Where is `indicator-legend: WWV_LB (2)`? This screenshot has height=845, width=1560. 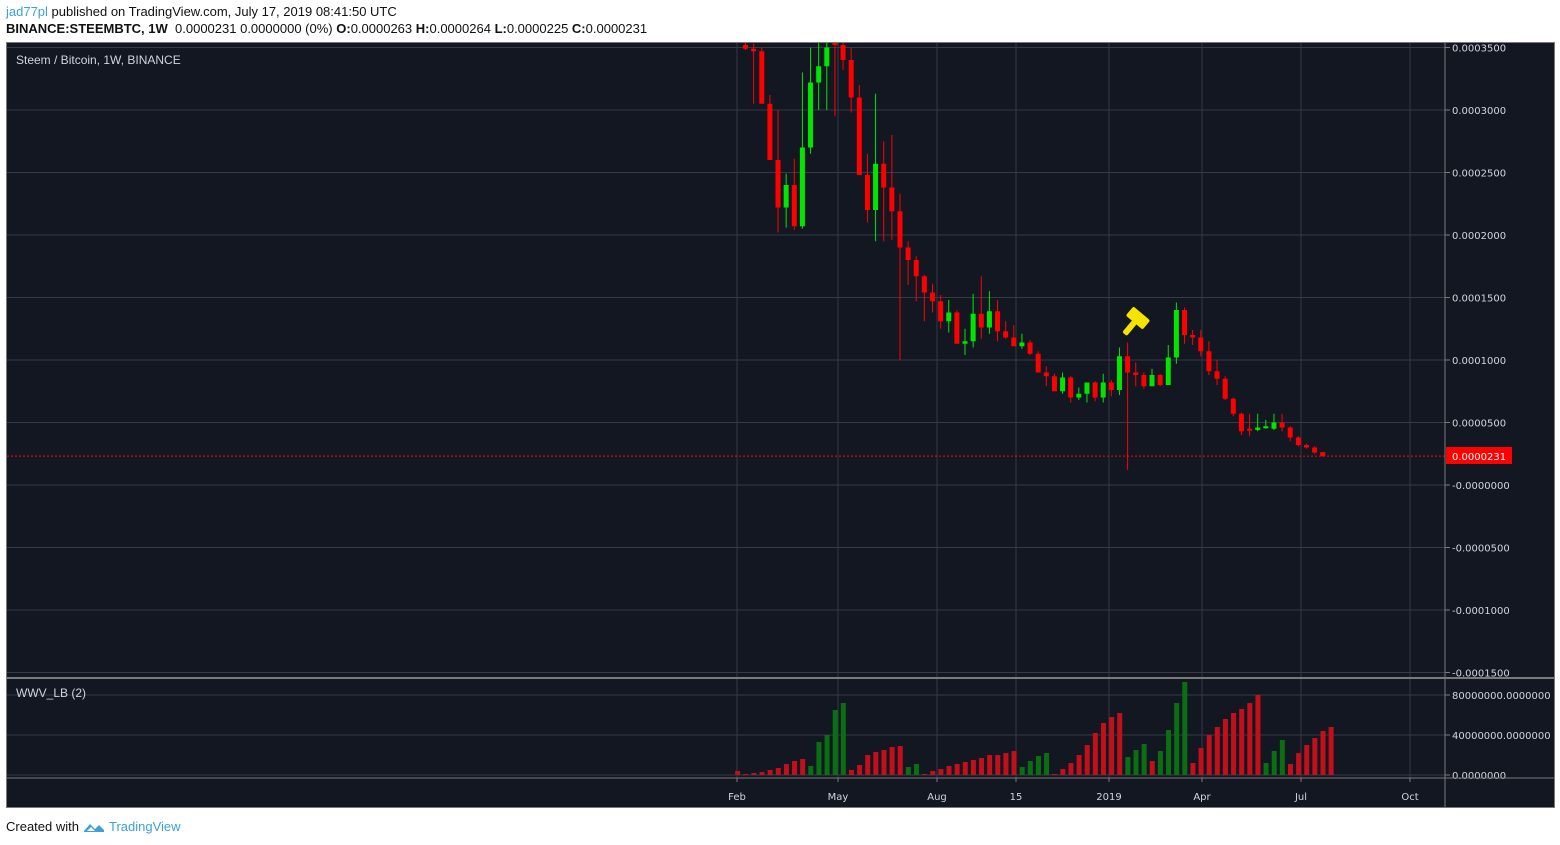 indicator-legend: WWV_LB (2) is located at coordinates (51, 693).